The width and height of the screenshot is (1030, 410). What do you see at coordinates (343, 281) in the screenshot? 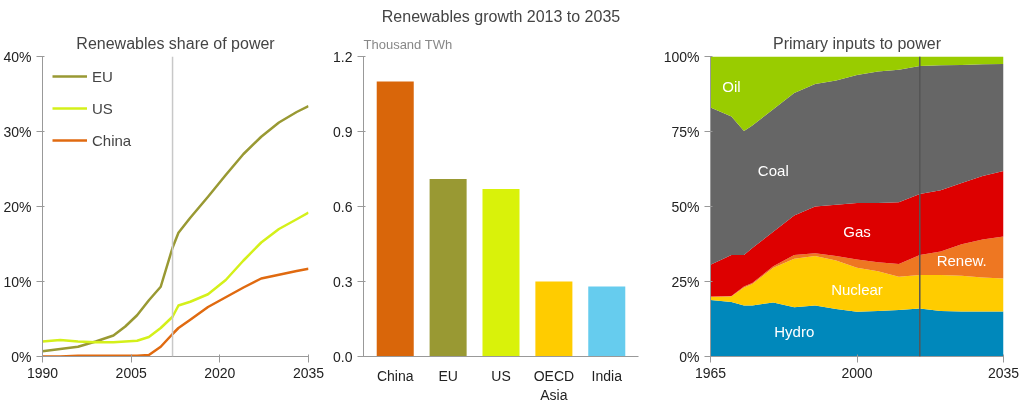
I see `y-tick-label: 0.3` at bounding box center [343, 281].